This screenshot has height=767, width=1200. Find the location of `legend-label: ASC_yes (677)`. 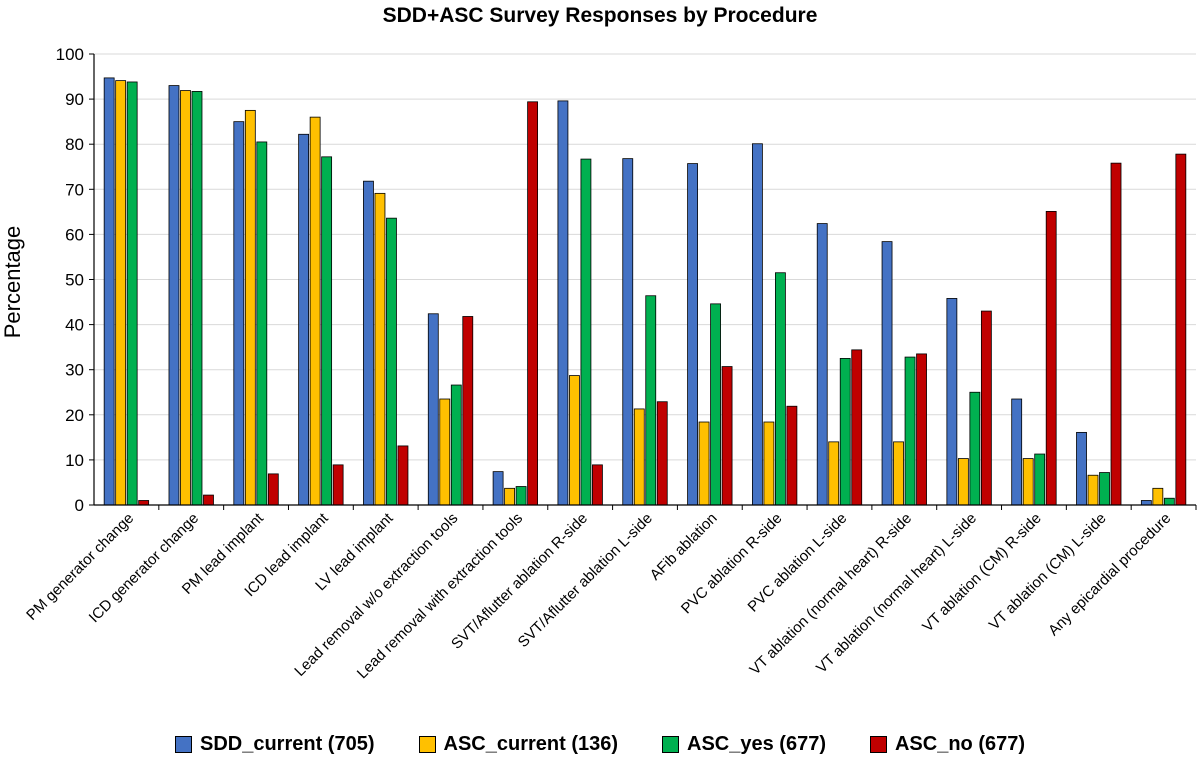

legend-label: ASC_yes (677) is located at coordinates (756, 744).